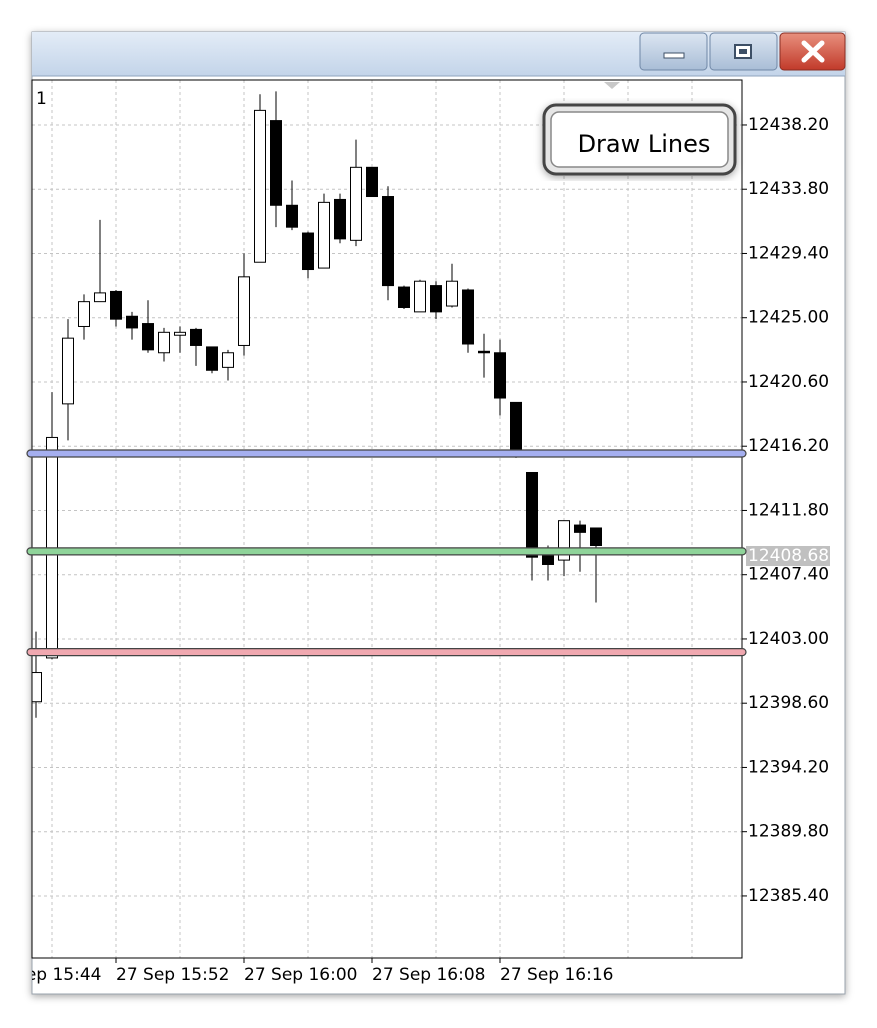 The height and width of the screenshot is (1028, 877). Describe the element at coordinates (556, 975) in the screenshot. I see `x-tick-label: 27 Sep 16:16` at that location.